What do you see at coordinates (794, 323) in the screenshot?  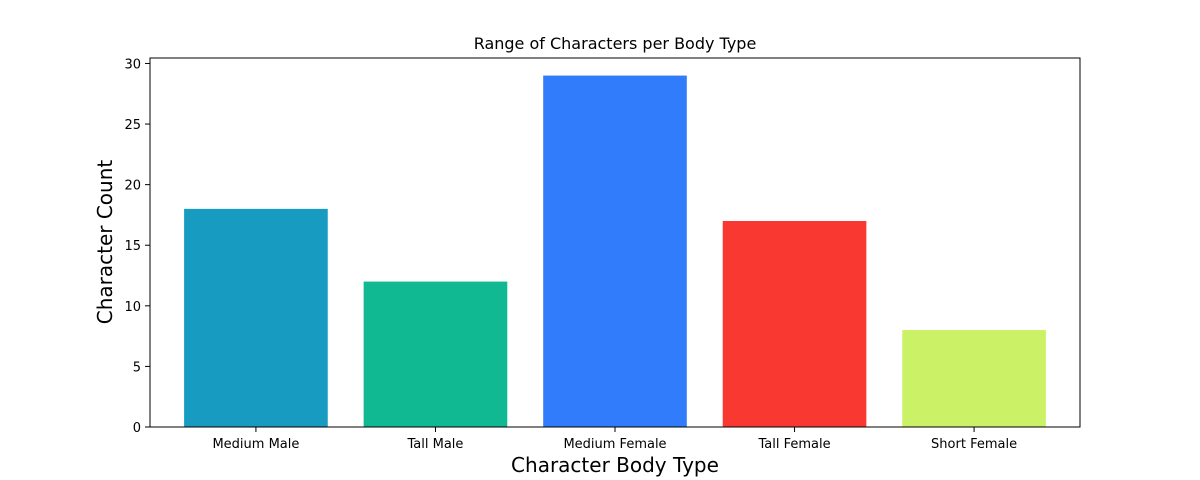 I see `bar-tall-female` at bounding box center [794, 323].